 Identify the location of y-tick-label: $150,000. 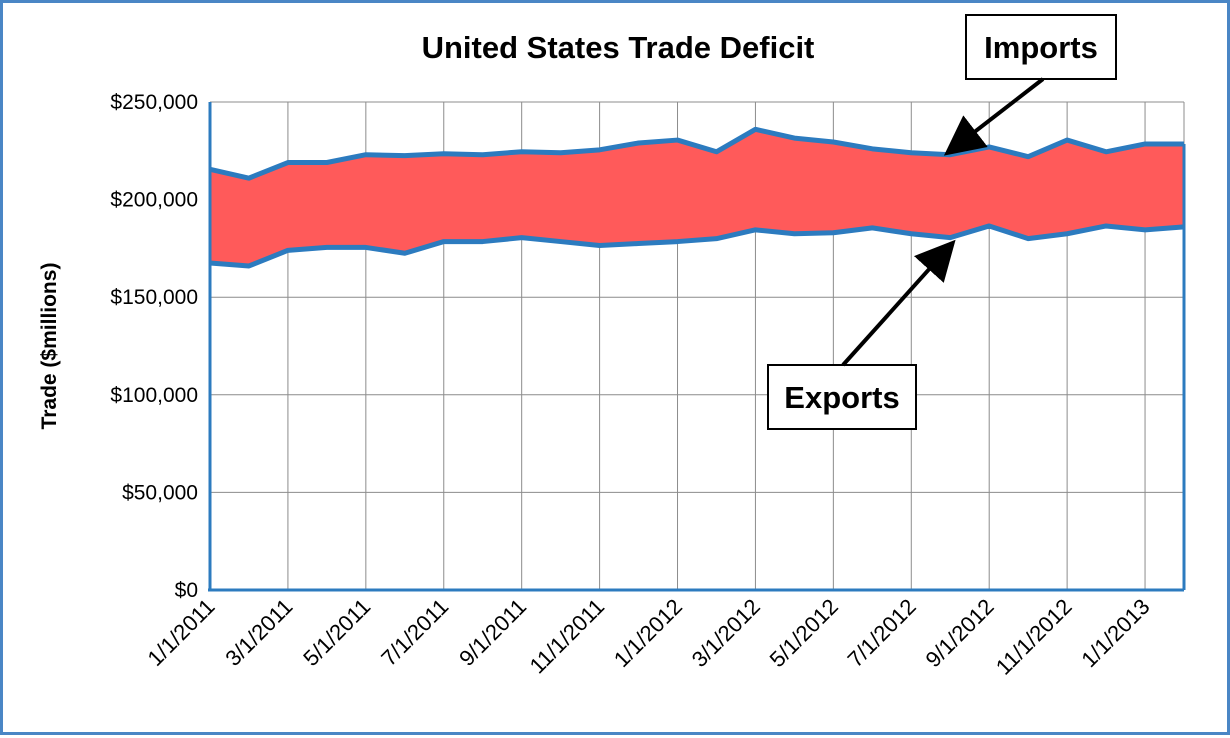
(154, 297).